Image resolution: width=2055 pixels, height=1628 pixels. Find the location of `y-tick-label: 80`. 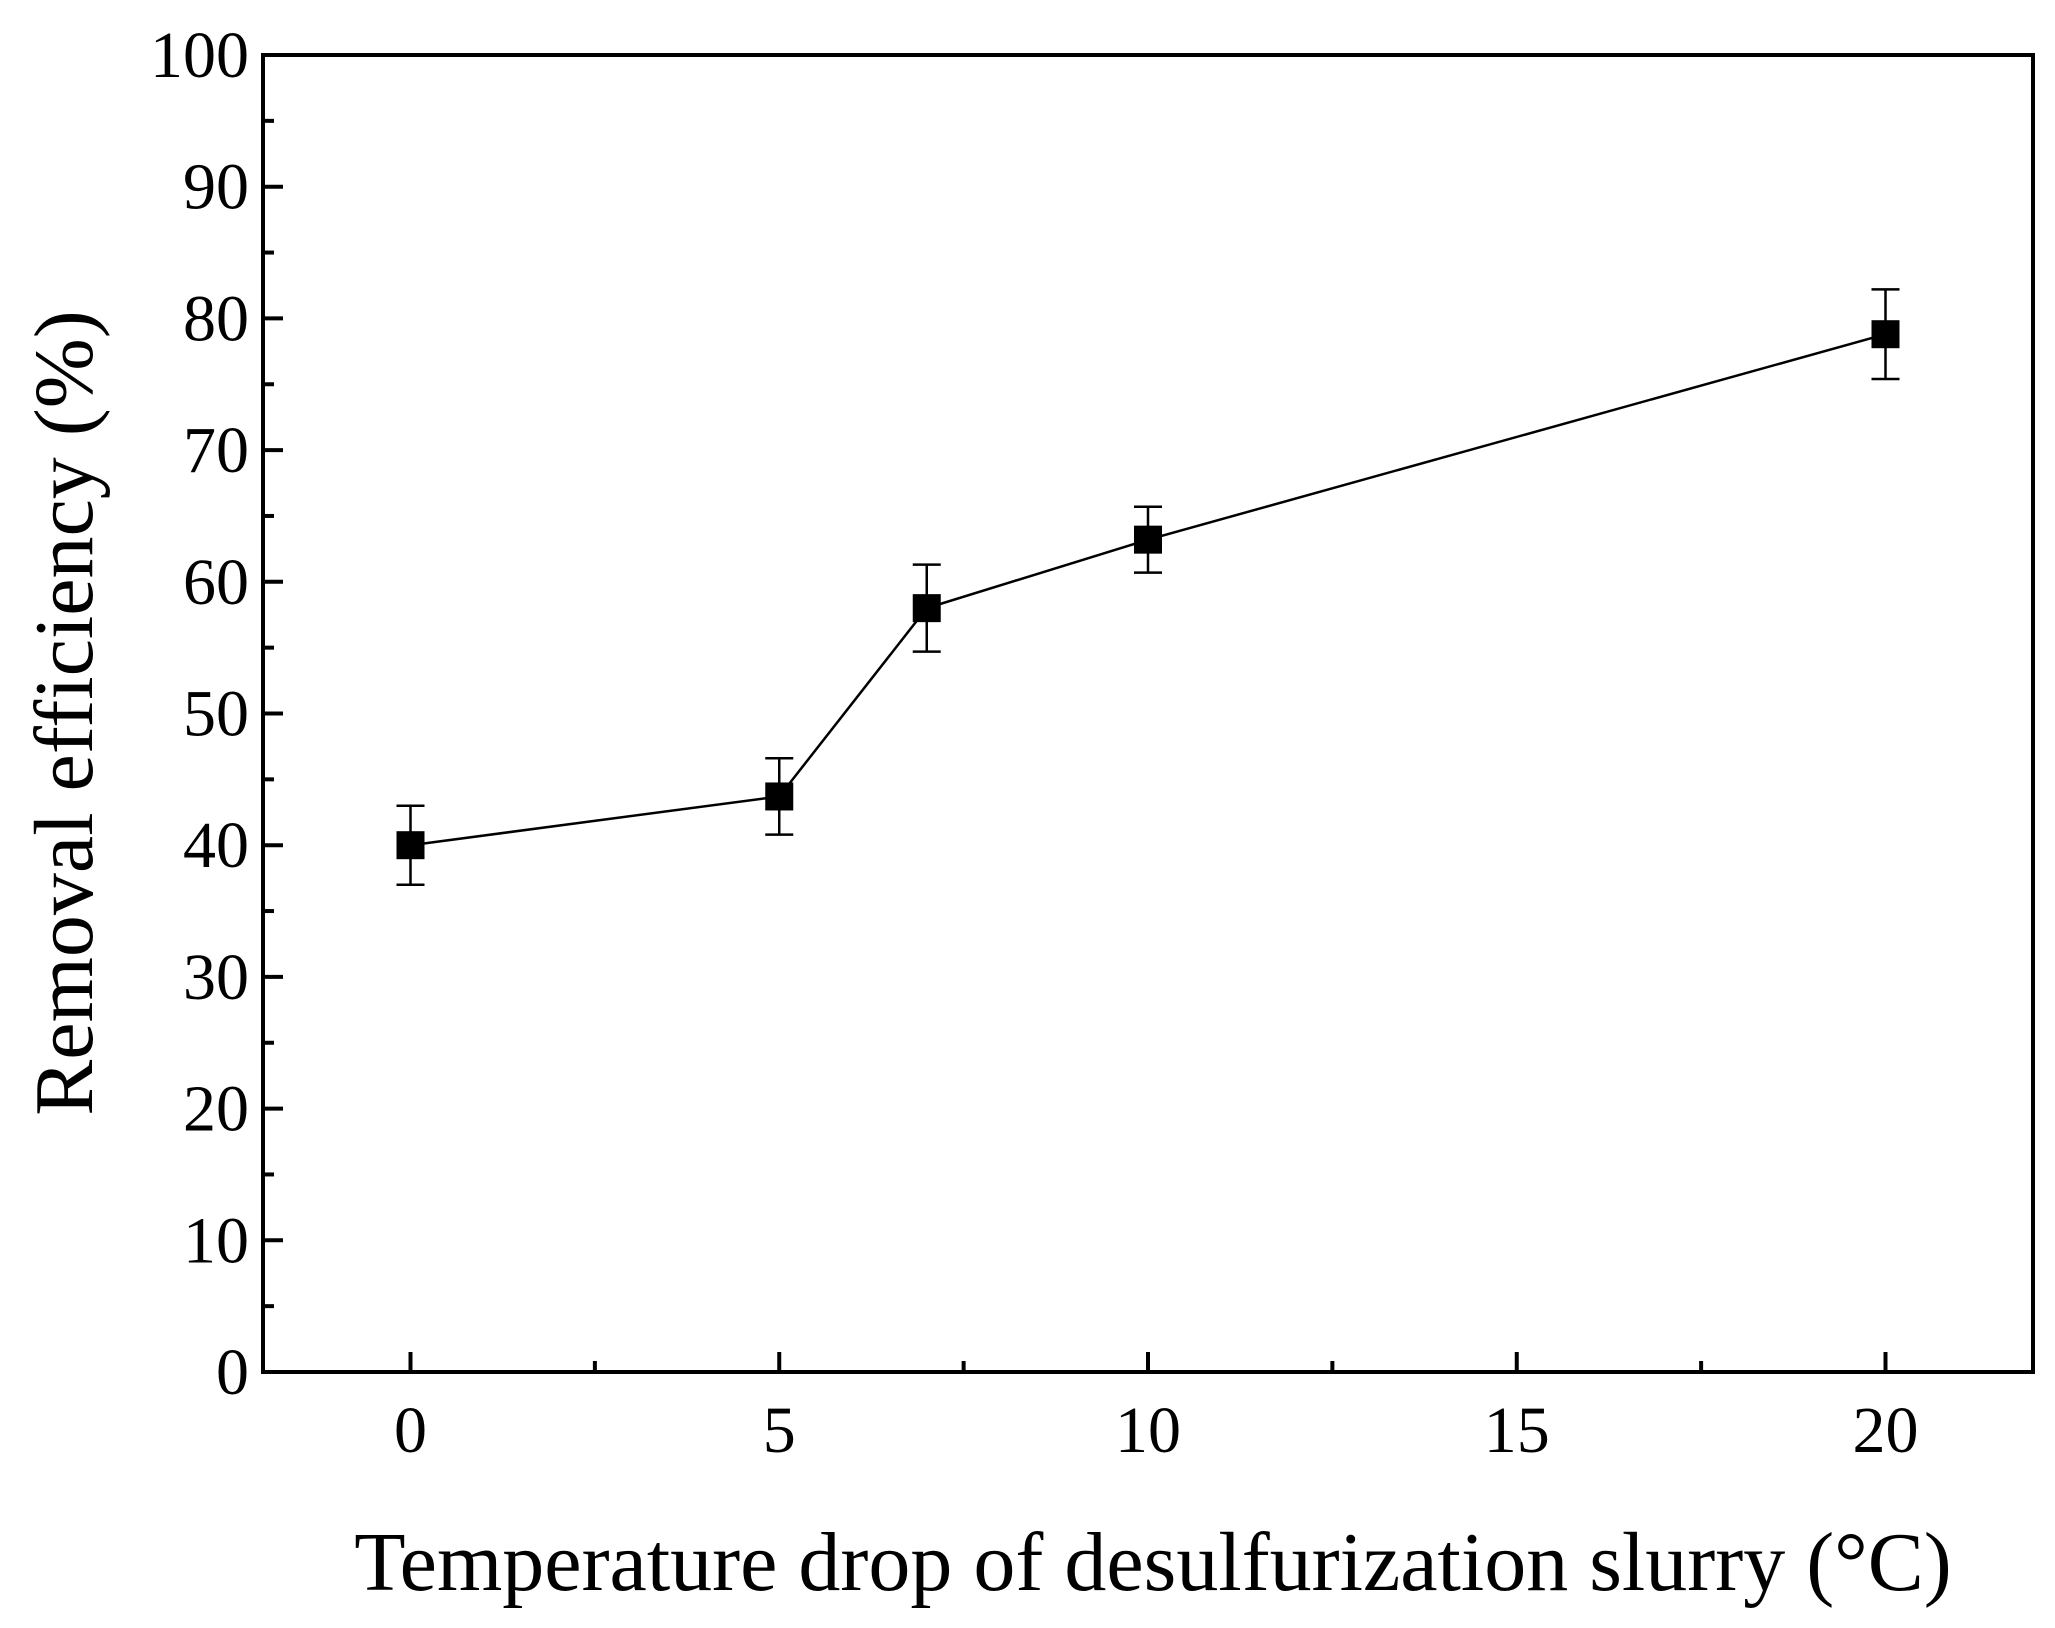

y-tick-label: 80 is located at coordinates (216, 318).